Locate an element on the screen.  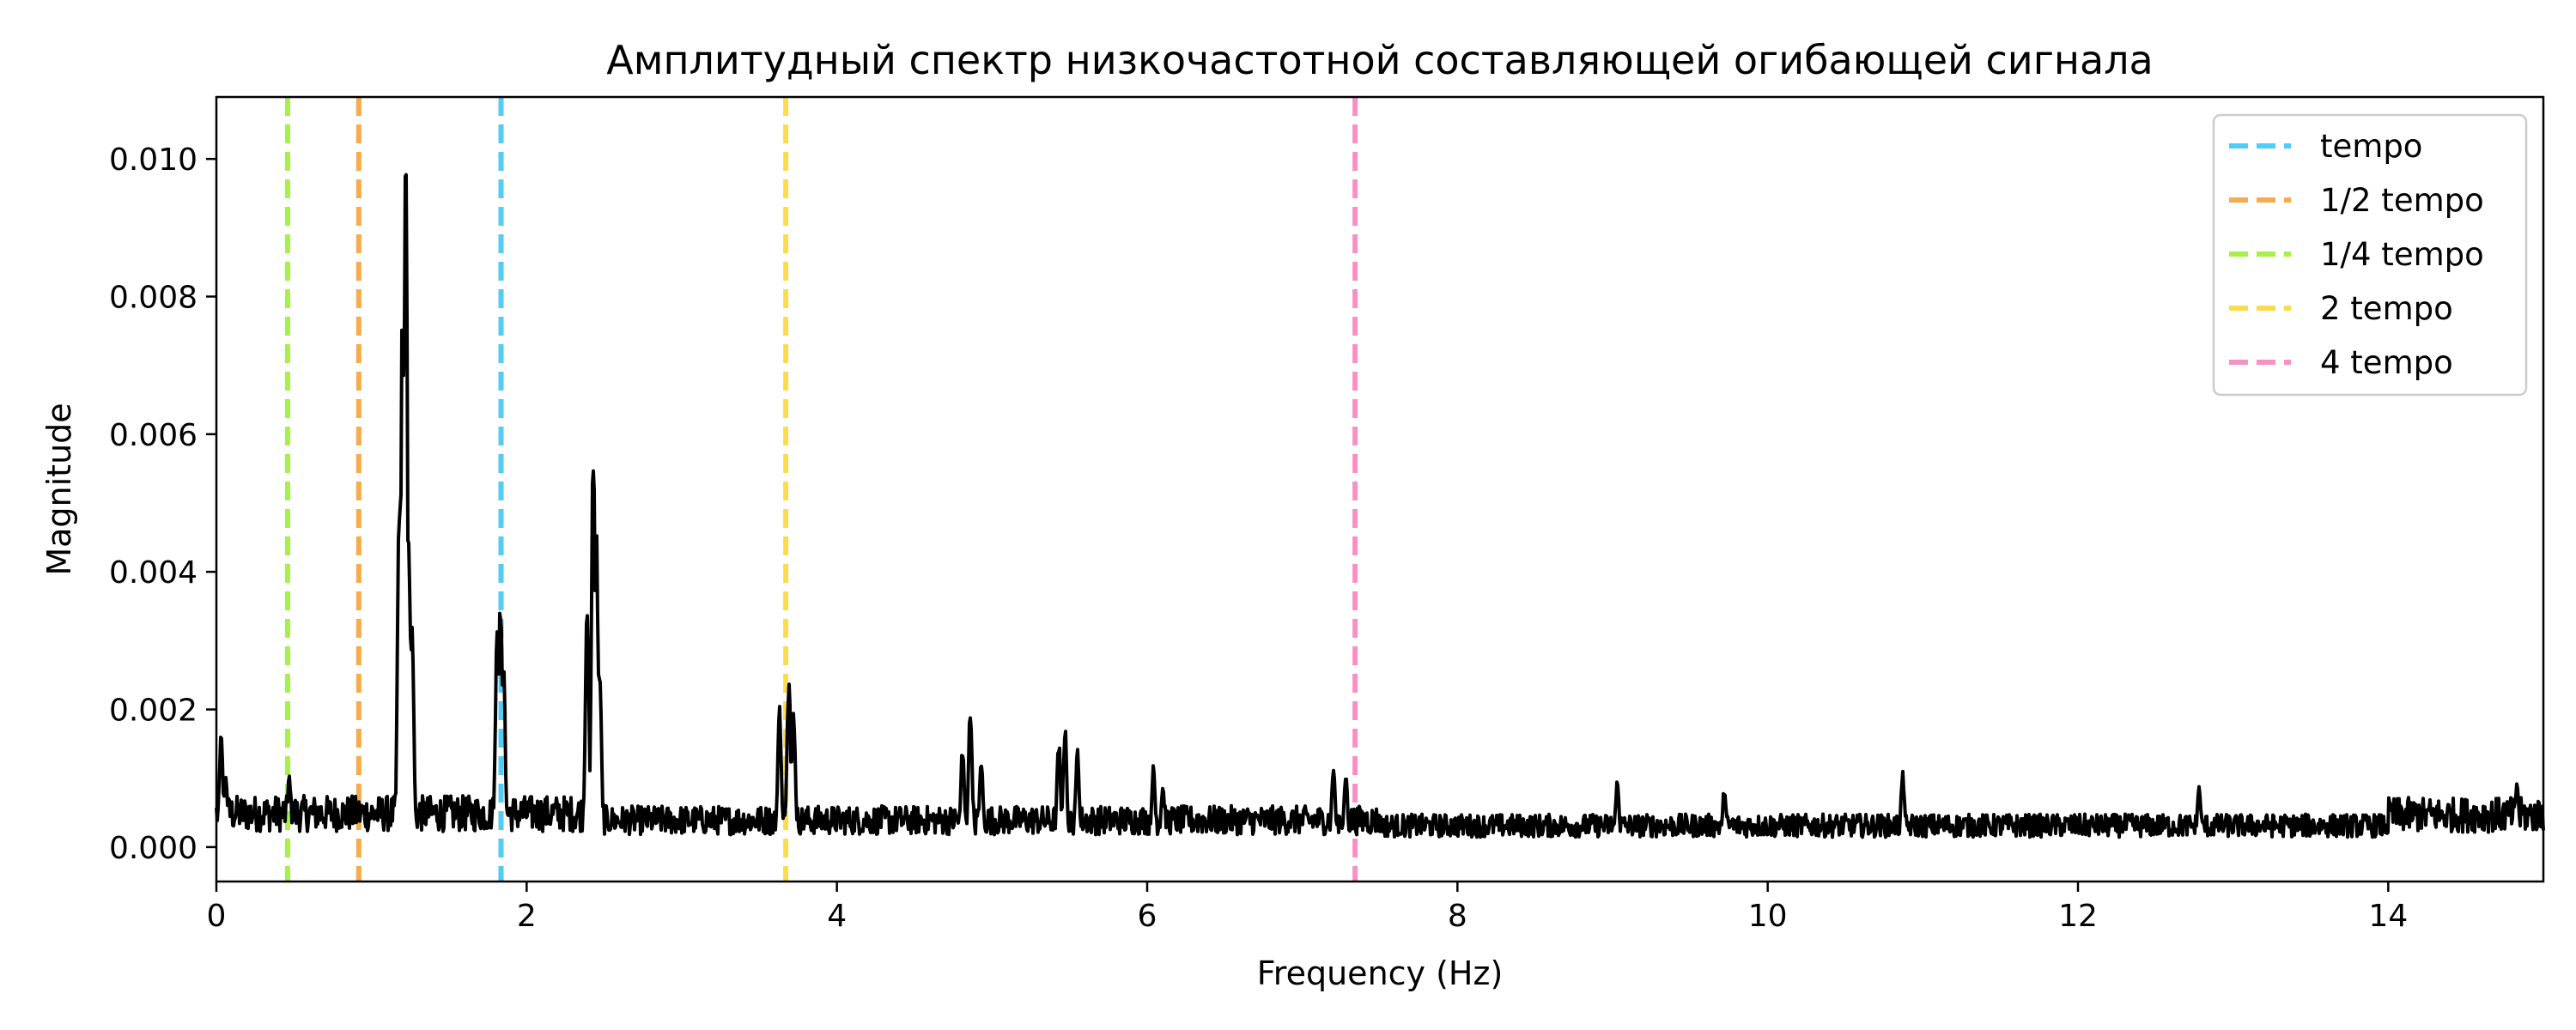
x-tick-label: 8 is located at coordinates (1458, 916).